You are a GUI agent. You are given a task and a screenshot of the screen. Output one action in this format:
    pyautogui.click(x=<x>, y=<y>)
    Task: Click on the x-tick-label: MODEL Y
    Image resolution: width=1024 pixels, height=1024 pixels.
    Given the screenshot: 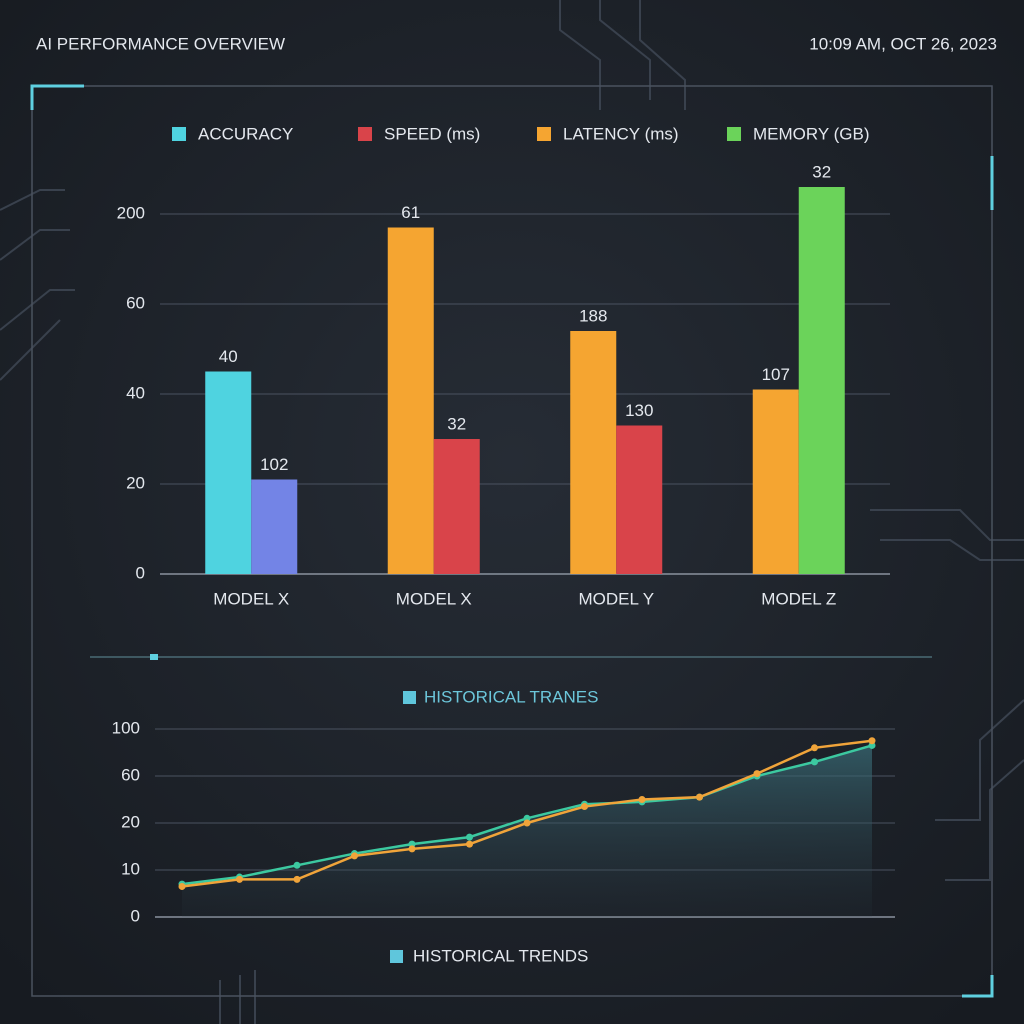 What is the action you would take?
    pyautogui.click(x=616, y=598)
    